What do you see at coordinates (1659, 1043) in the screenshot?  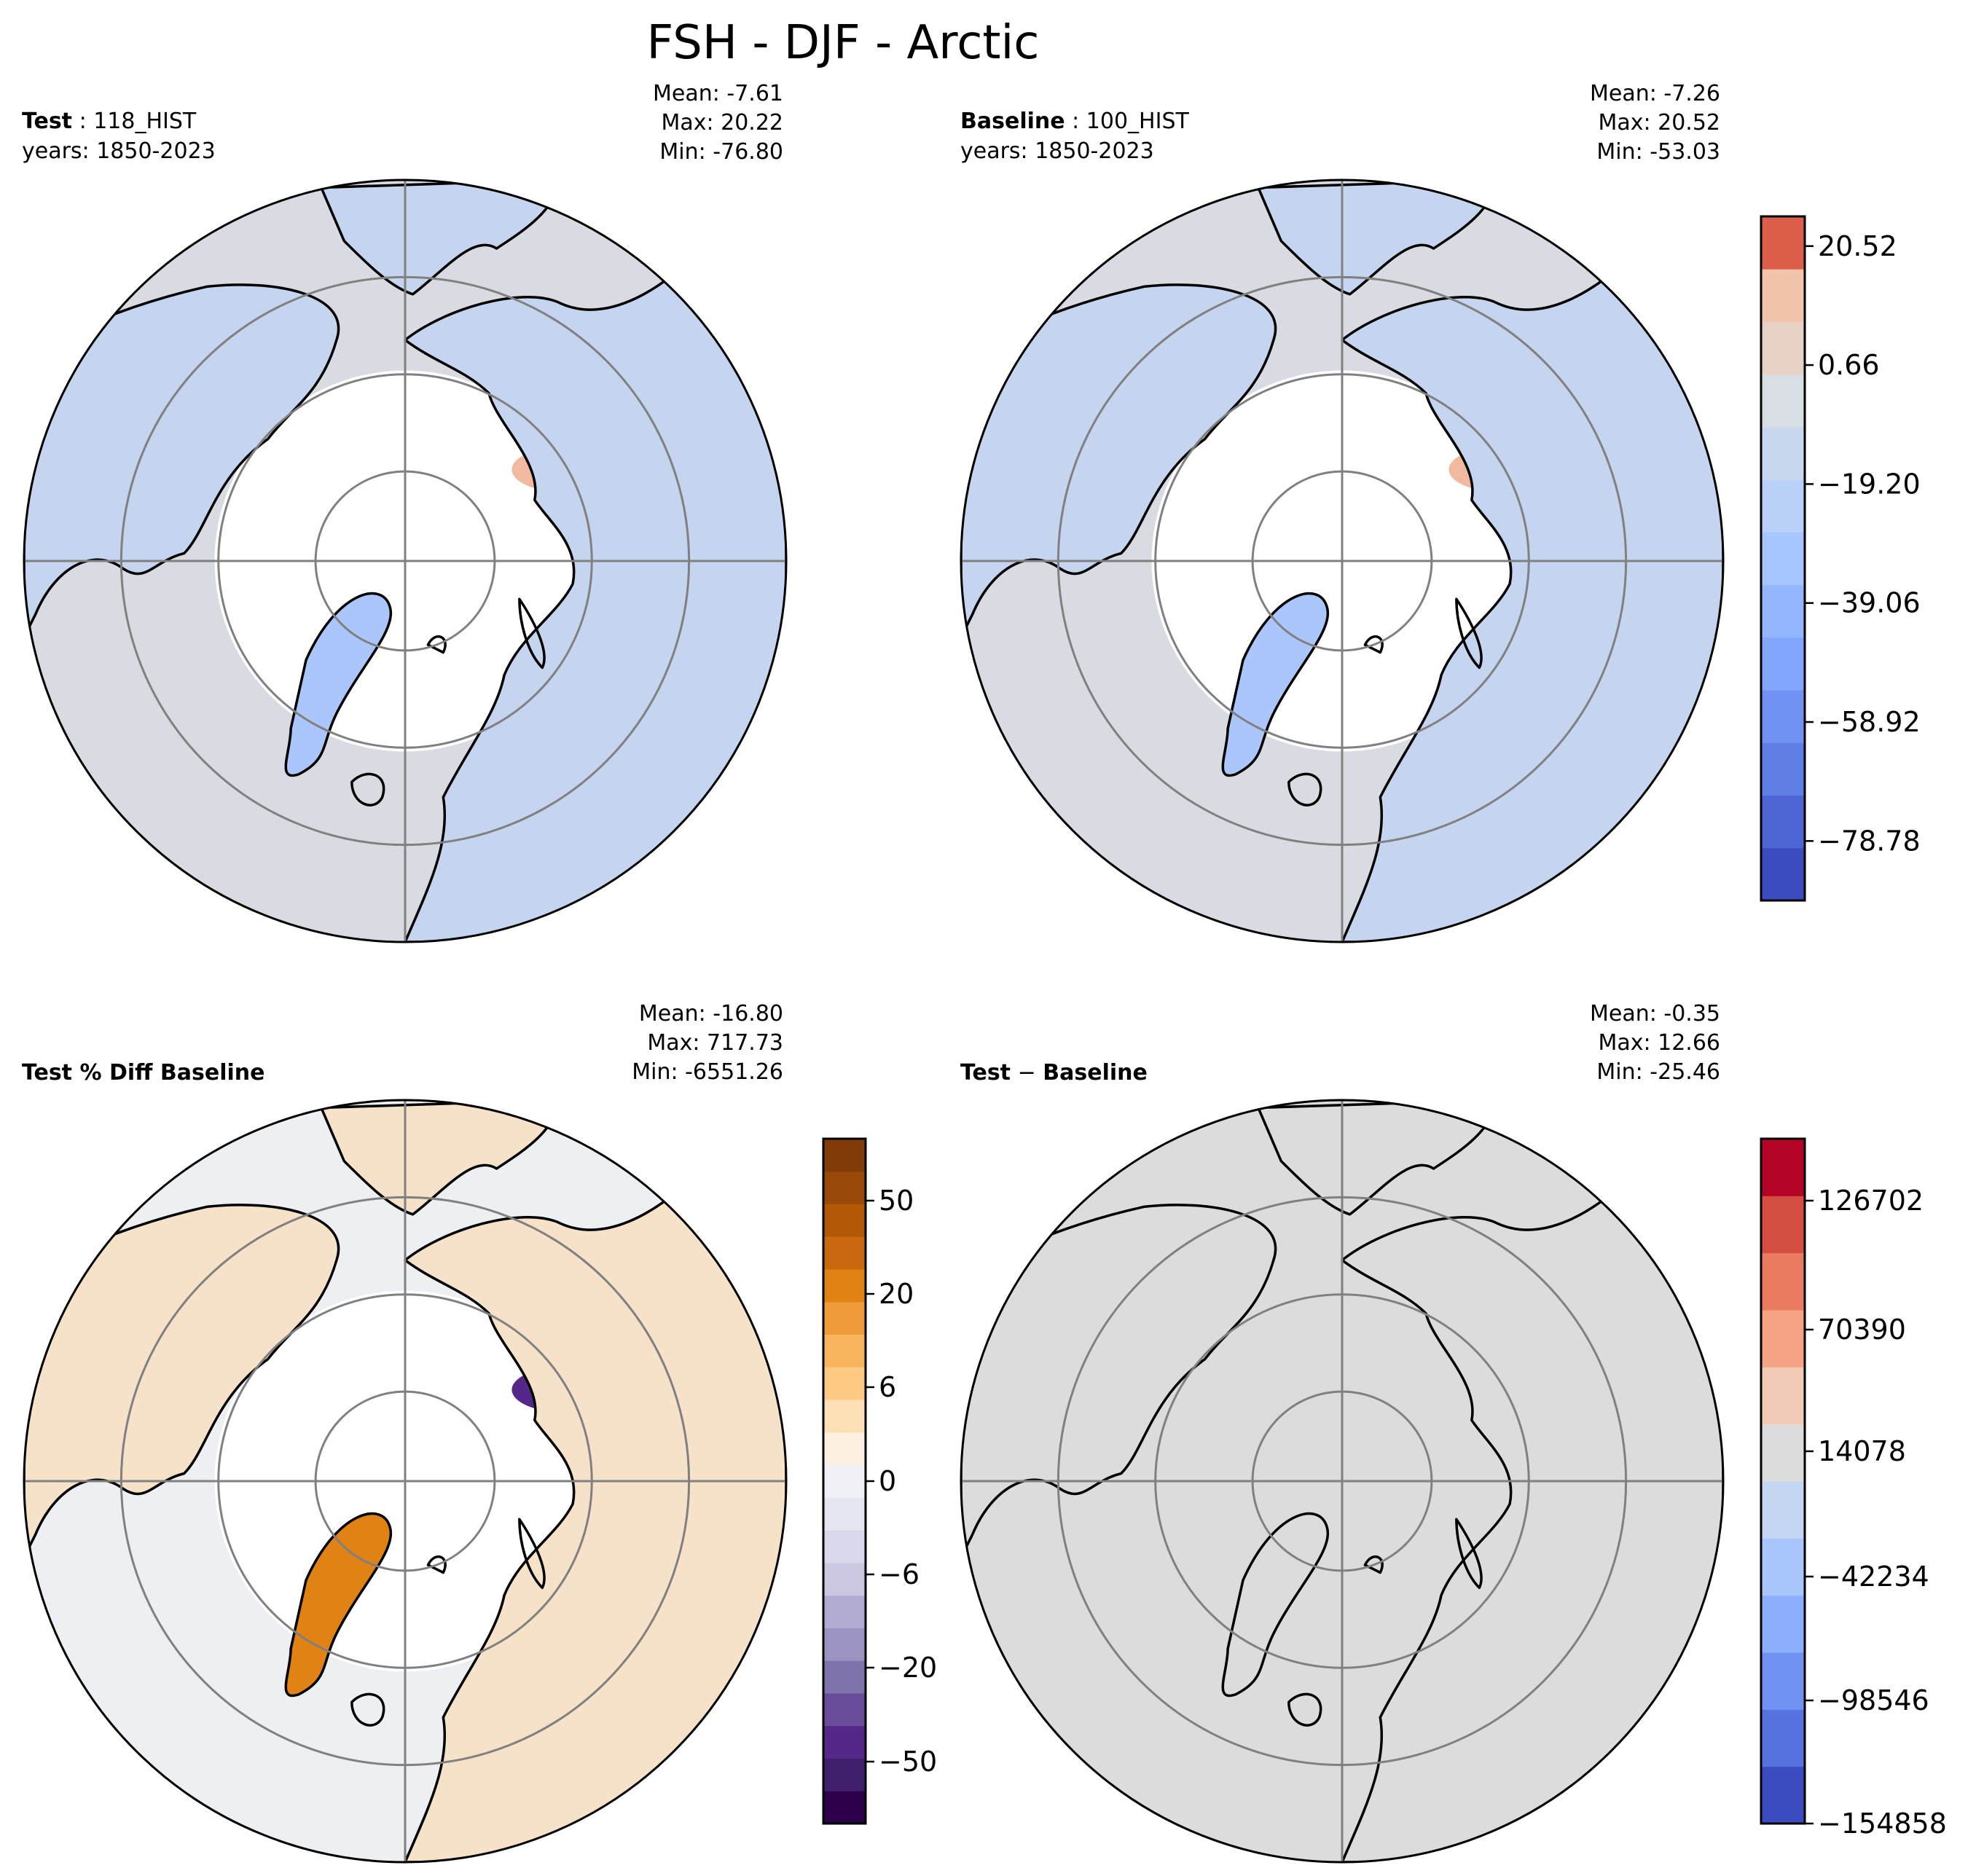 I see `panel-diff-max: Max: 12.66` at bounding box center [1659, 1043].